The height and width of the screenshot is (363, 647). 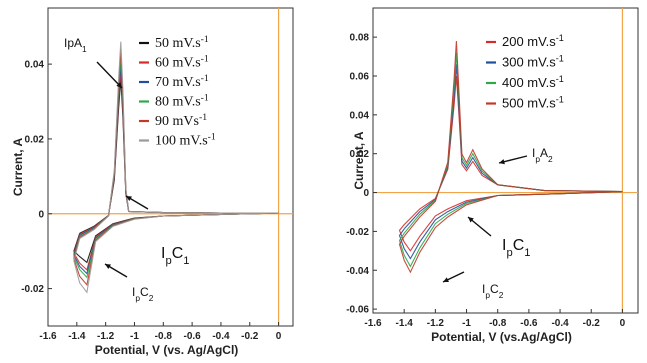 I want to click on legend-label: 100 mV.s-1, so click(x=185, y=140).